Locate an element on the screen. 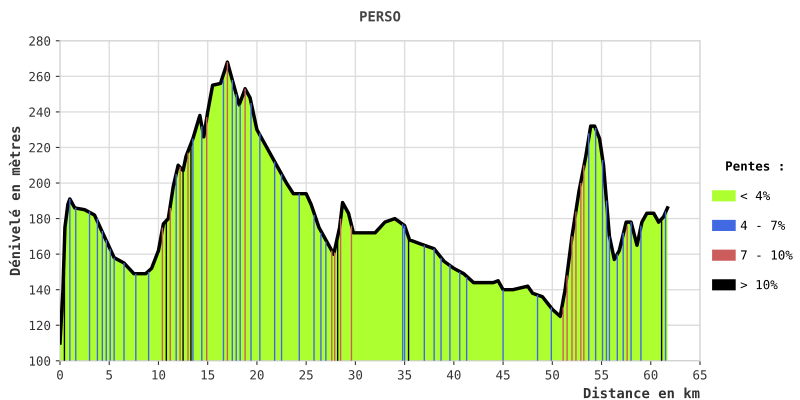 The image size is (800, 400). x-axis-title: Distance en km is located at coordinates (642, 392).